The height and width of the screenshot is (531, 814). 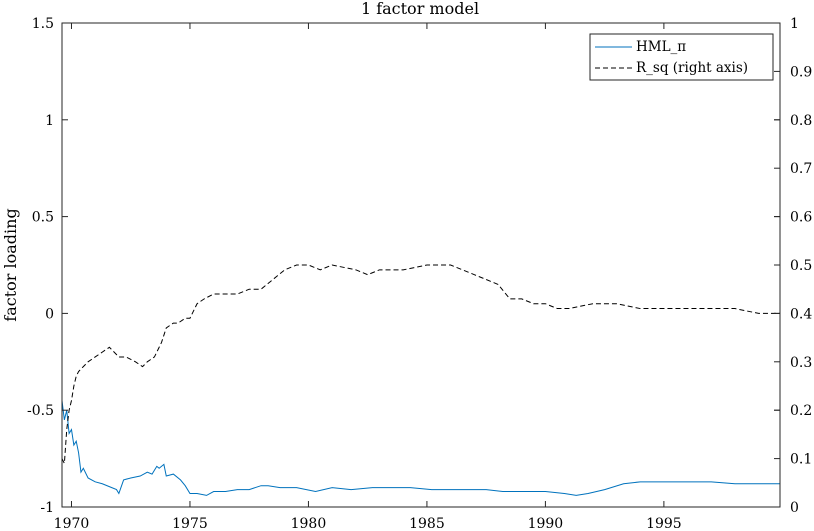 What do you see at coordinates (49, 121) in the screenshot?
I see `left-tick-label: 1` at bounding box center [49, 121].